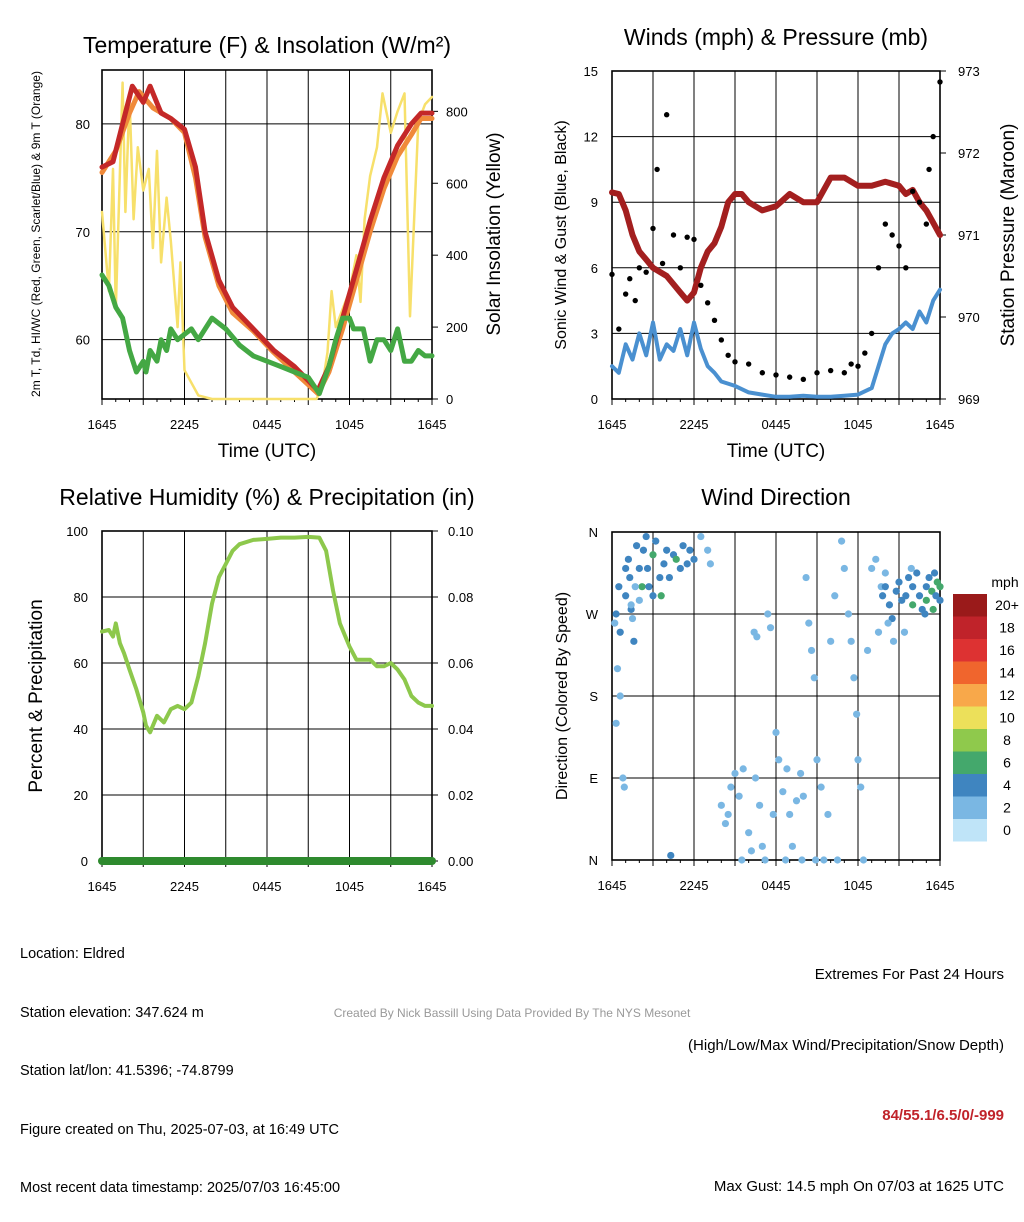  Describe the element at coordinates (267, 451) in the screenshot. I see `x-axis-label: Time (UTC)` at that location.